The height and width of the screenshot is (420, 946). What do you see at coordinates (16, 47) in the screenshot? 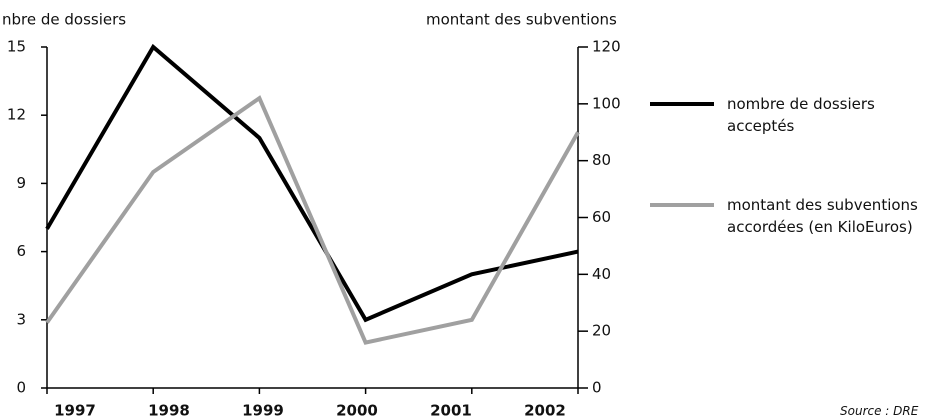
I see `y-tick-label: 15` at bounding box center [16, 47].